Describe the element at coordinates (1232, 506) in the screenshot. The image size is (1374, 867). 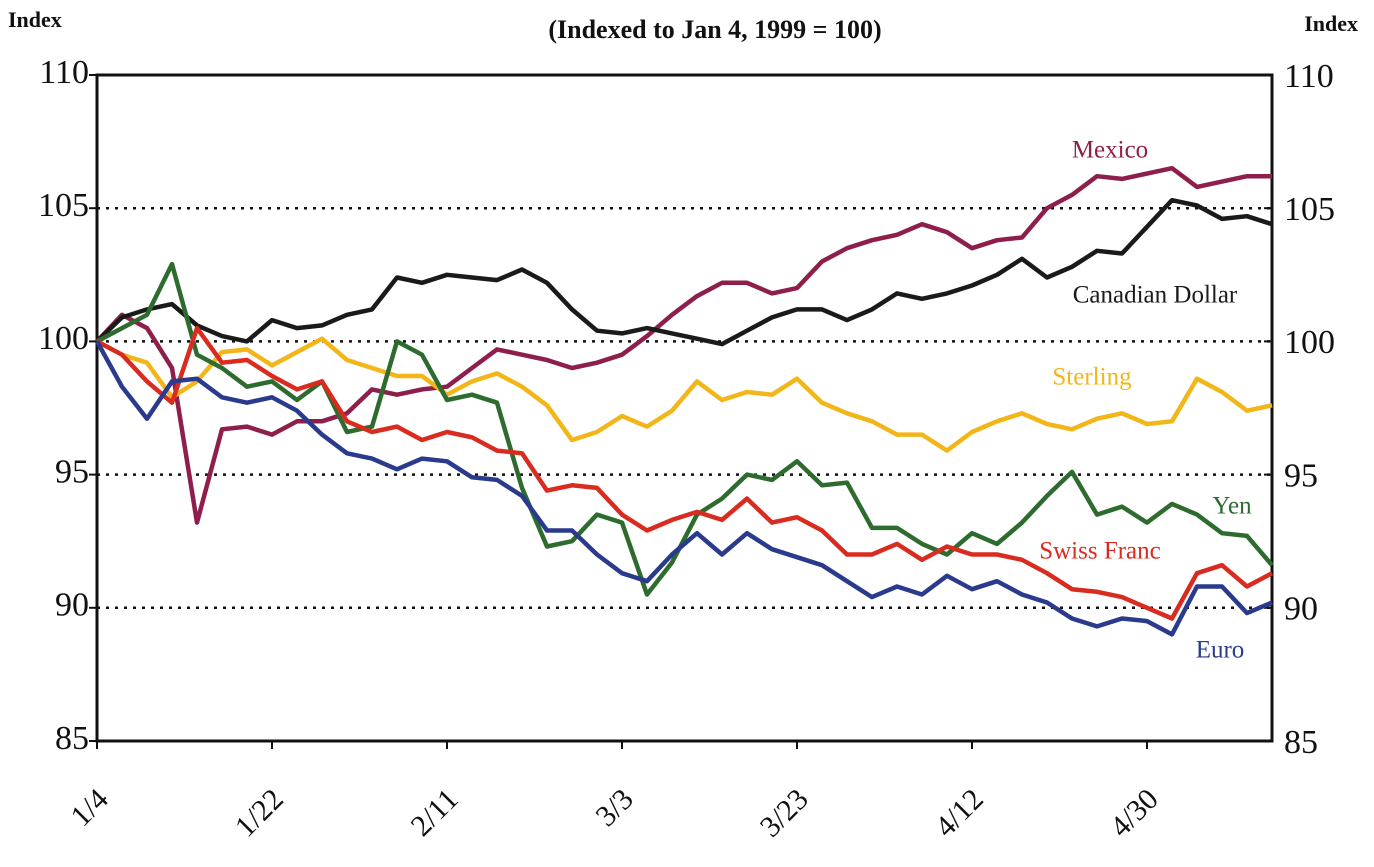
I see `series-label: Yen` at that location.